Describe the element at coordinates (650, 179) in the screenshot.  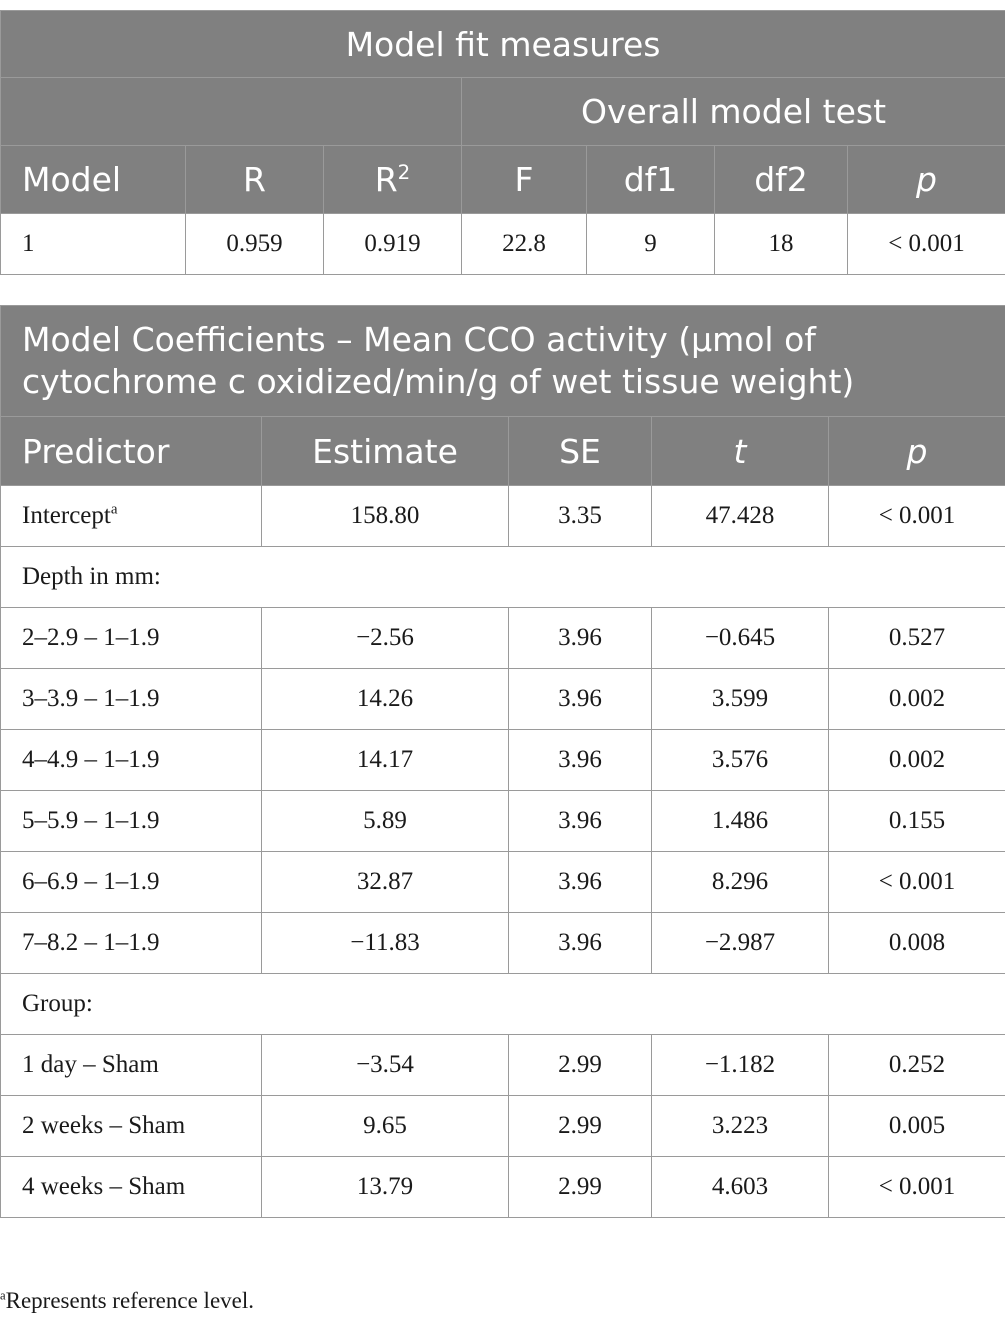
I see `col-df1: df1` at that location.